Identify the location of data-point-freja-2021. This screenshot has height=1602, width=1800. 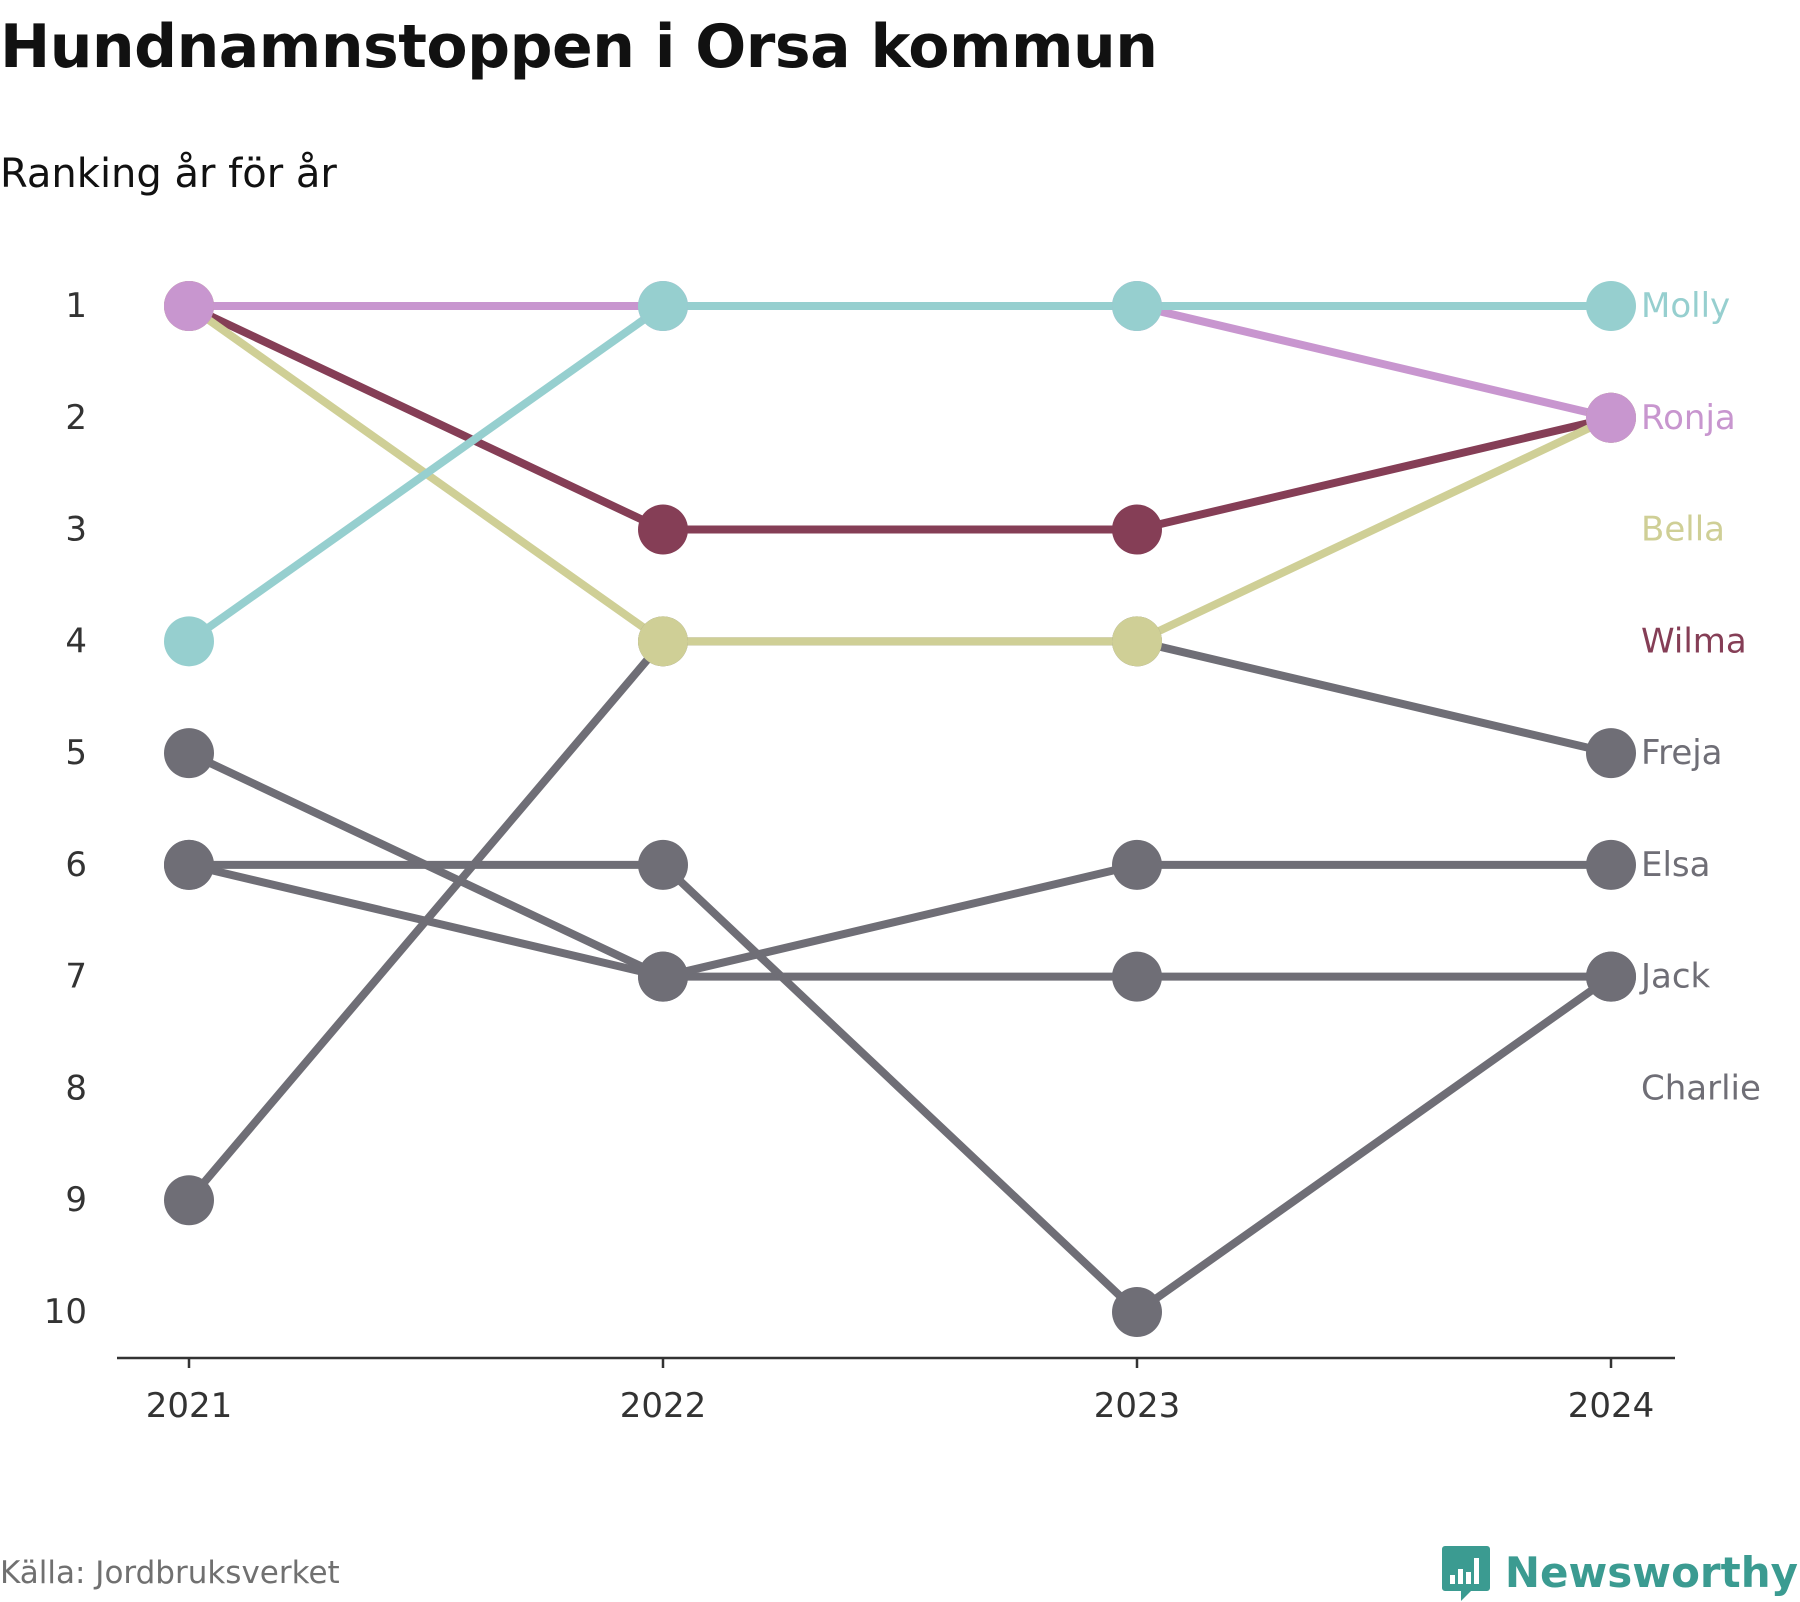
(189, 864).